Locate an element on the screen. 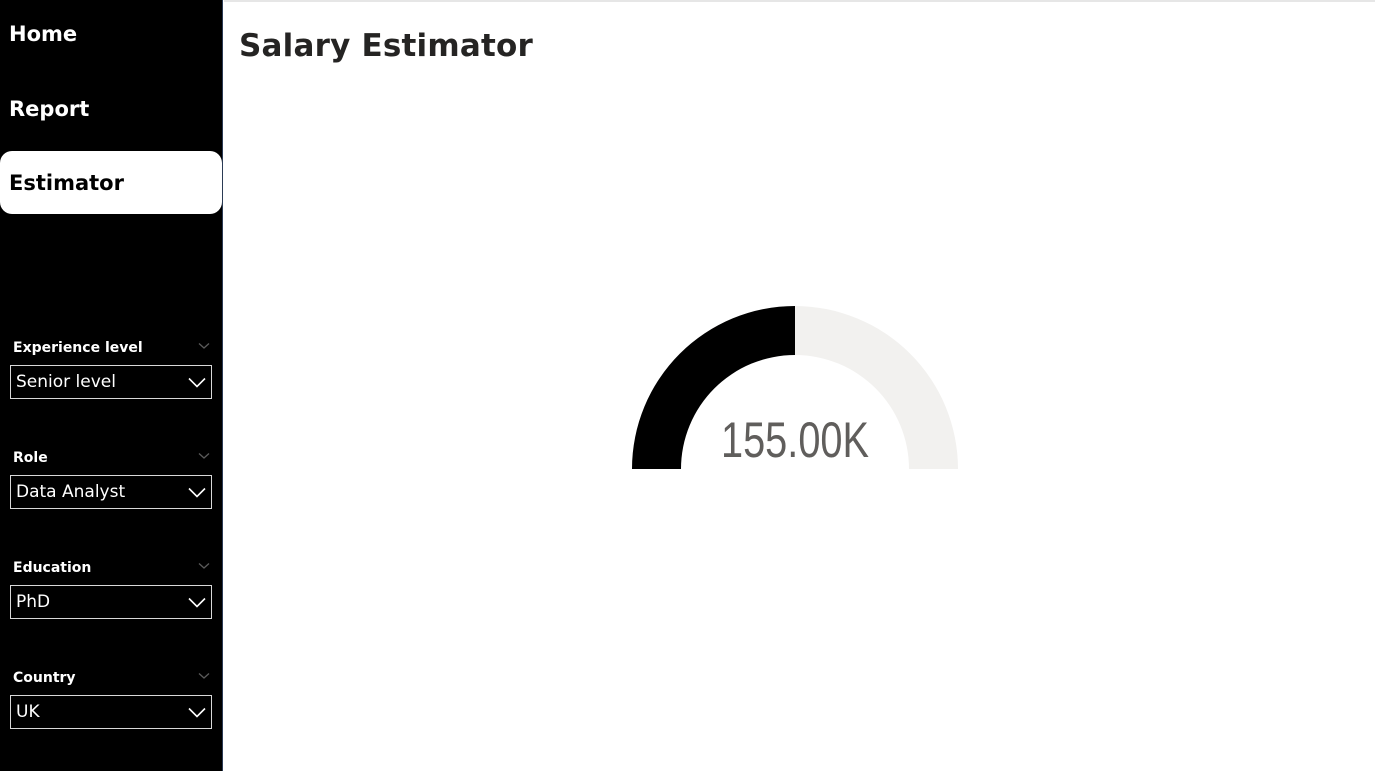 This screenshot has width=1375, height=771. dropdown-selected-value: Data Analyst is located at coordinates (71, 492).